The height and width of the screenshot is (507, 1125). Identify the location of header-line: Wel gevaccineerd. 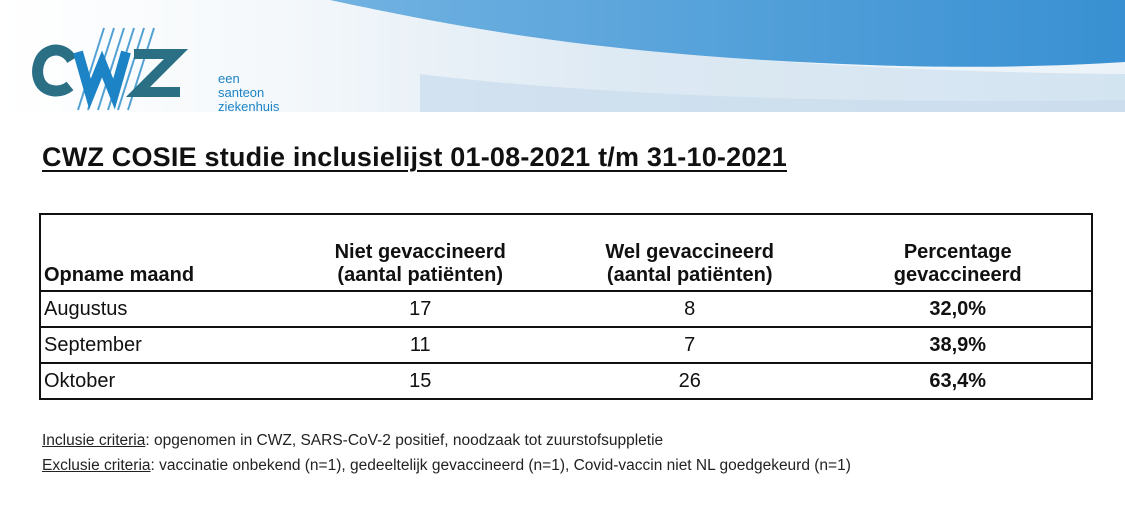
(690, 252).